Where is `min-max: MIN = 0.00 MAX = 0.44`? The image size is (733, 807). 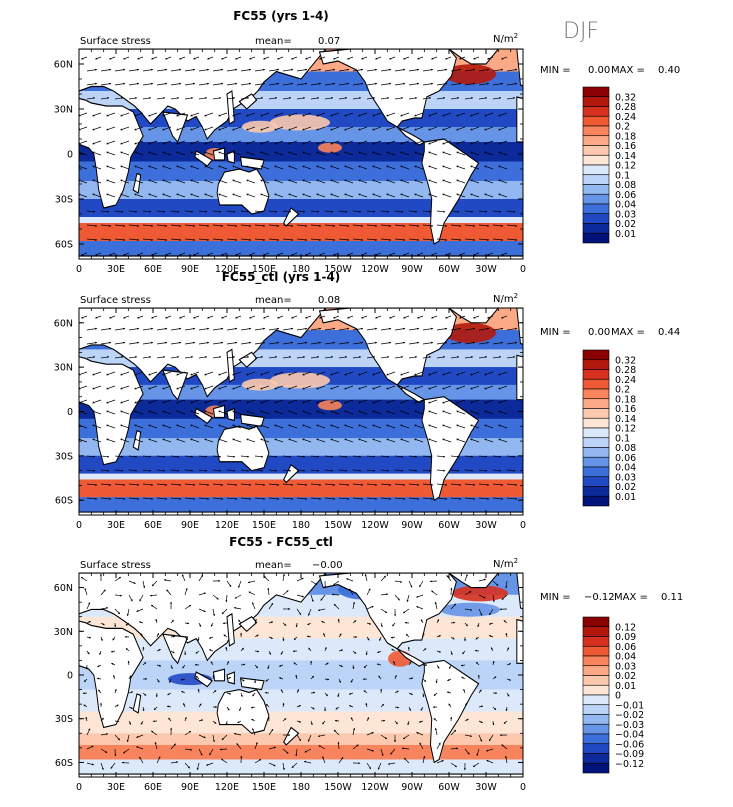
min-max: MIN = 0.00 MAX = 0.44 is located at coordinates (610, 332).